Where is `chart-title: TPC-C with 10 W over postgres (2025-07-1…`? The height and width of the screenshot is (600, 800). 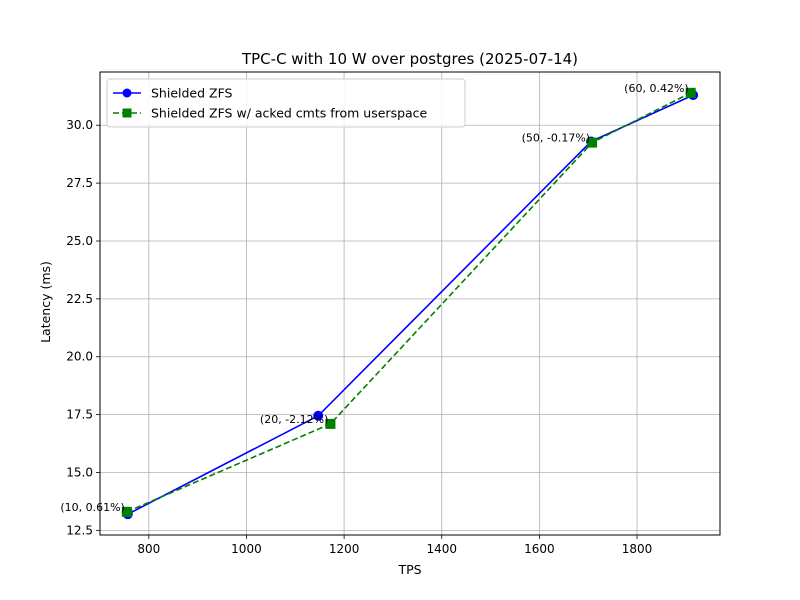 chart-title: TPC-C with 10 W over postgres (2025-07-1… is located at coordinates (409, 59).